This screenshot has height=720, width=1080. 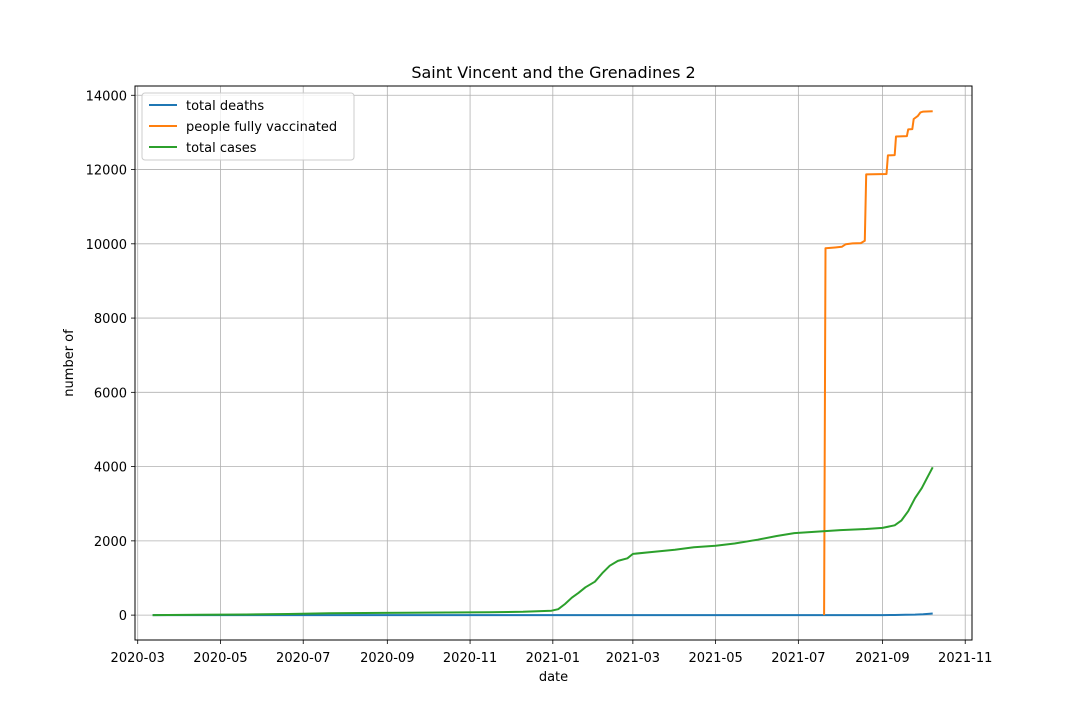 What do you see at coordinates (261, 127) in the screenshot?
I see `legend-label-people-fully-vaccinated: people fully vaccinated` at bounding box center [261, 127].